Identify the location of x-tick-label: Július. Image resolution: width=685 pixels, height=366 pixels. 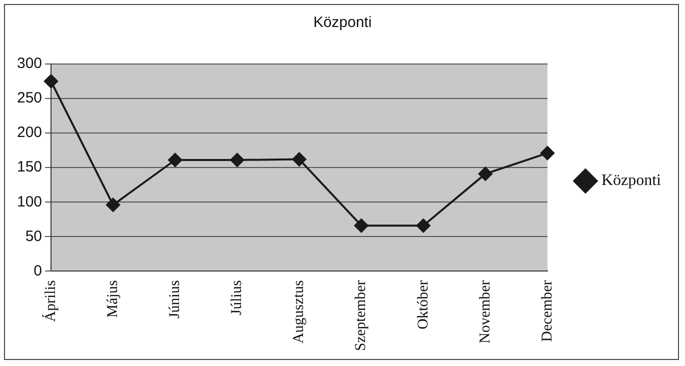
(237, 298).